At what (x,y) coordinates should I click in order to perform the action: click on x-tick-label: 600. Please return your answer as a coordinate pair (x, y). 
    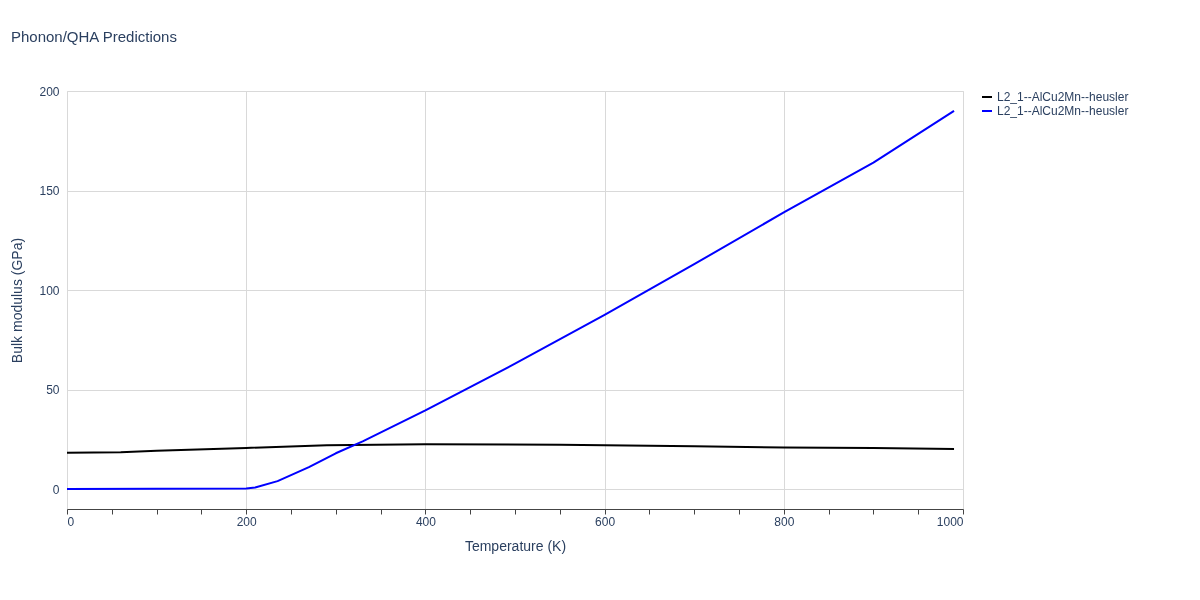
    Looking at the image, I should click on (605, 521).